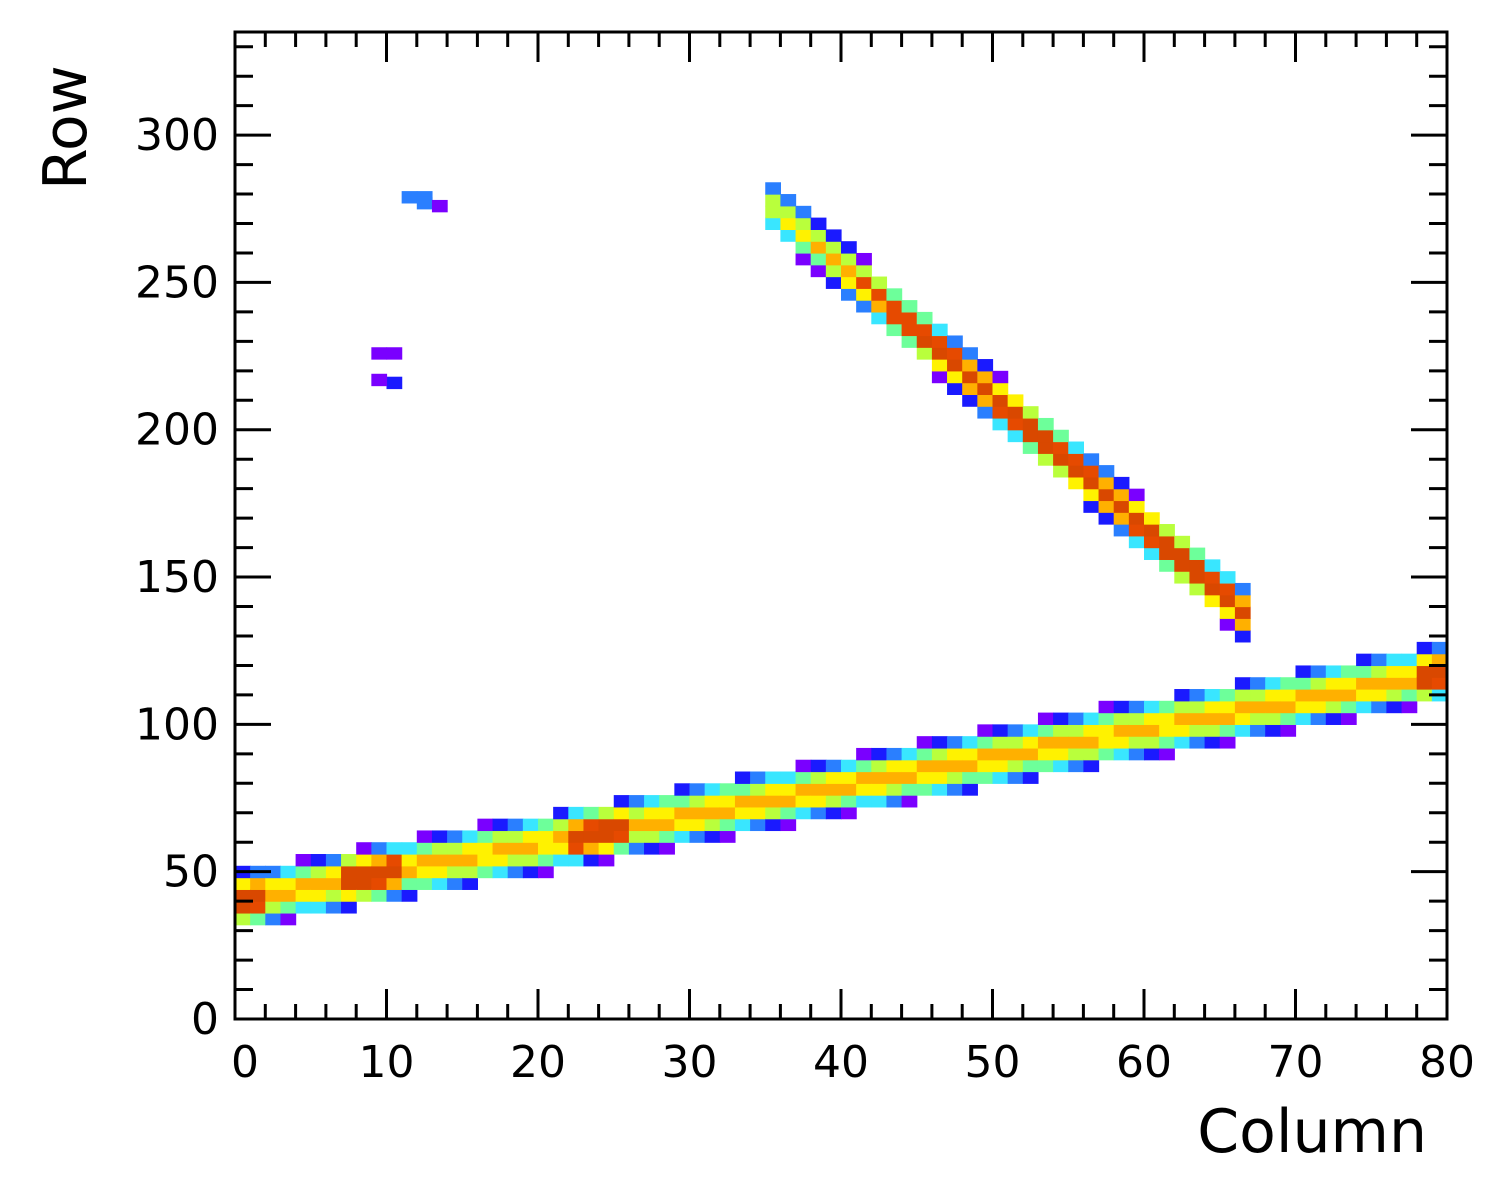 The height and width of the screenshot is (1200, 1500). Describe the element at coordinates (841, 1062) in the screenshot. I see `x-tick-label: 40` at that location.